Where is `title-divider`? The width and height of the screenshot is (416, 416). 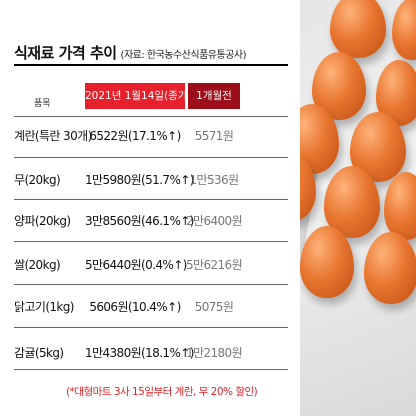 title-divider is located at coordinates (151, 65).